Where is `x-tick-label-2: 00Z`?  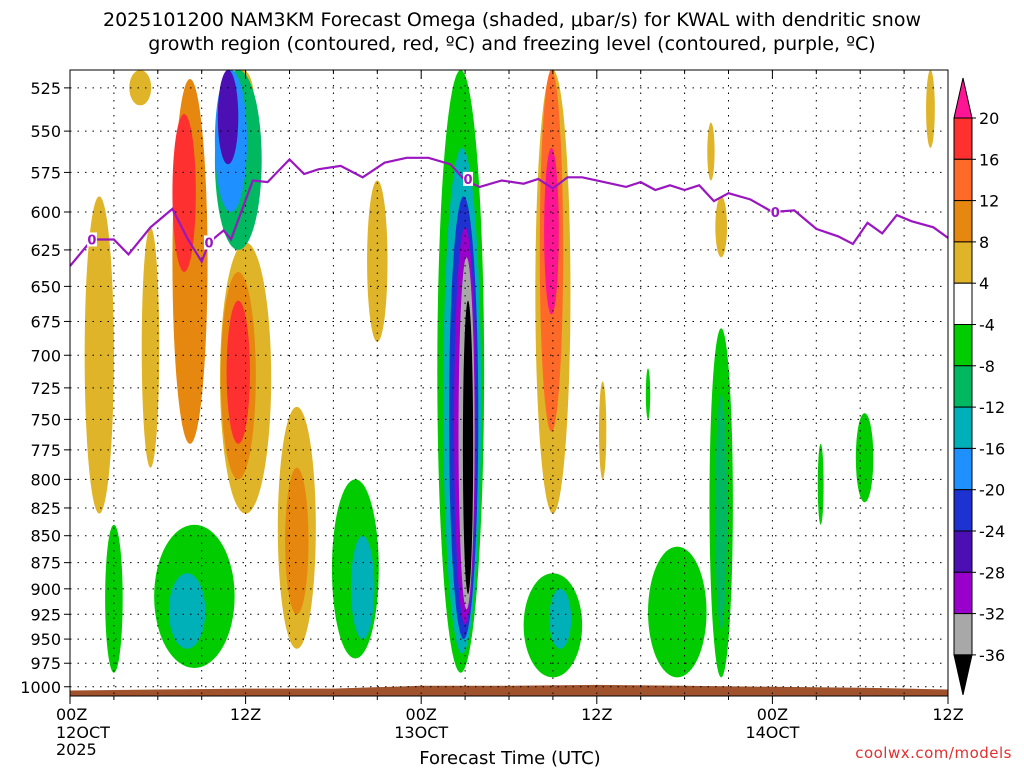 x-tick-label-2: 00Z is located at coordinates (421, 714).